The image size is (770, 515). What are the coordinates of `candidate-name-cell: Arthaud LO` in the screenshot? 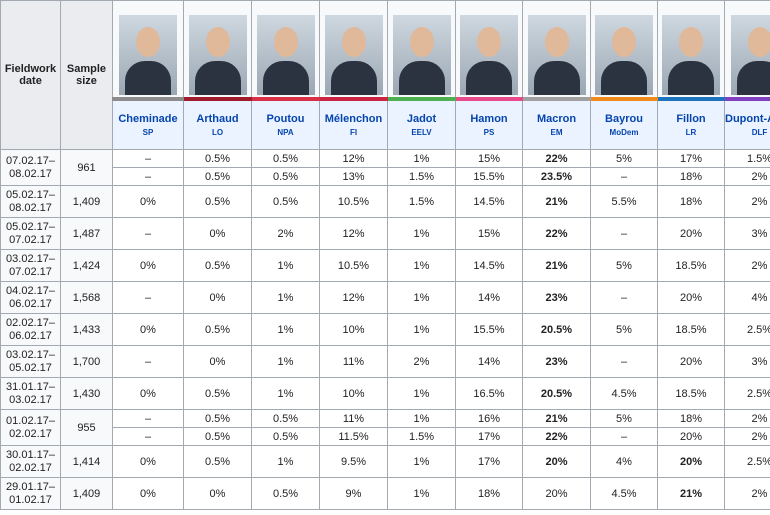 It's located at (217, 124).